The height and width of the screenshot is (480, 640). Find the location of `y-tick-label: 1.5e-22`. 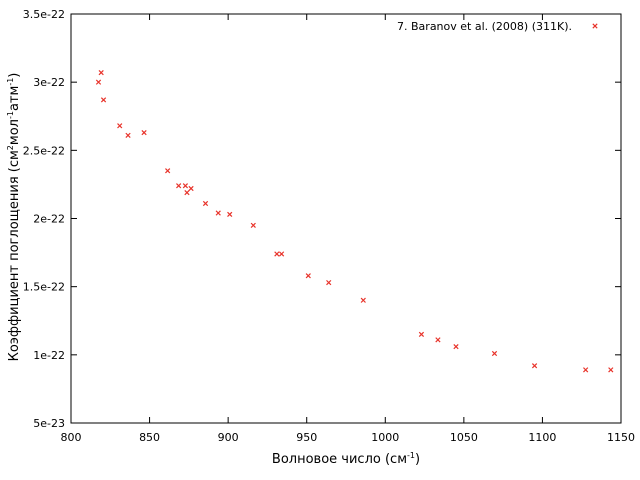

y-tick-label: 1.5e-22 is located at coordinates (44, 287).